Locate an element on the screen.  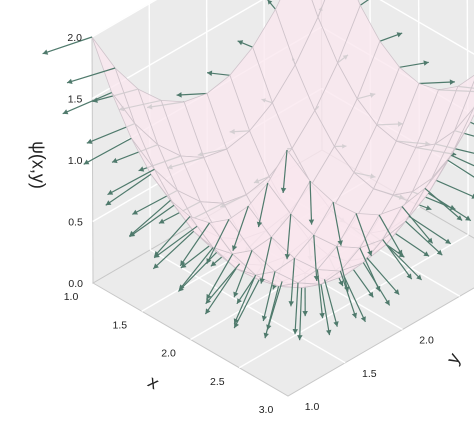
x-tick-label: 1.0 is located at coordinates (71, 297).